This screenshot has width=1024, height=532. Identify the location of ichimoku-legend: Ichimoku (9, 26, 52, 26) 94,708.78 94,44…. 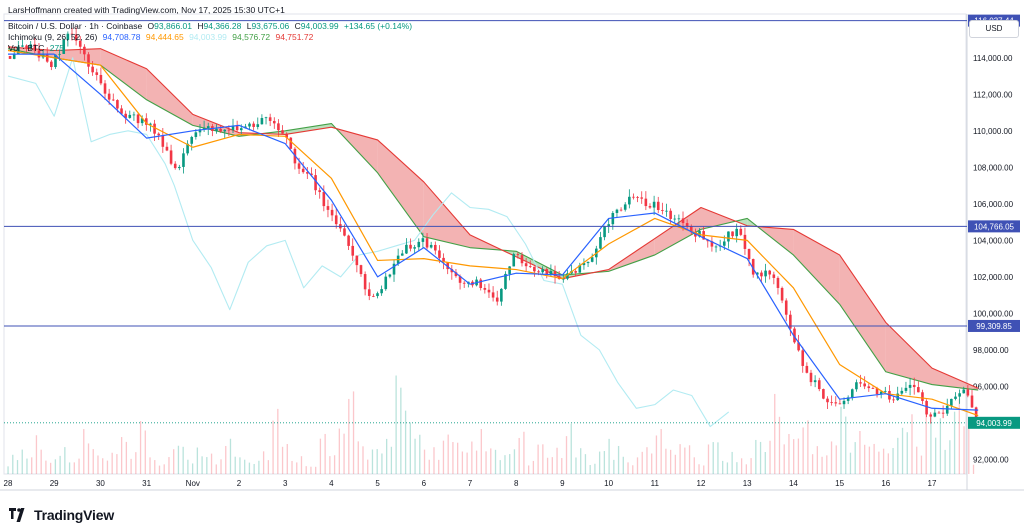
(162, 37).